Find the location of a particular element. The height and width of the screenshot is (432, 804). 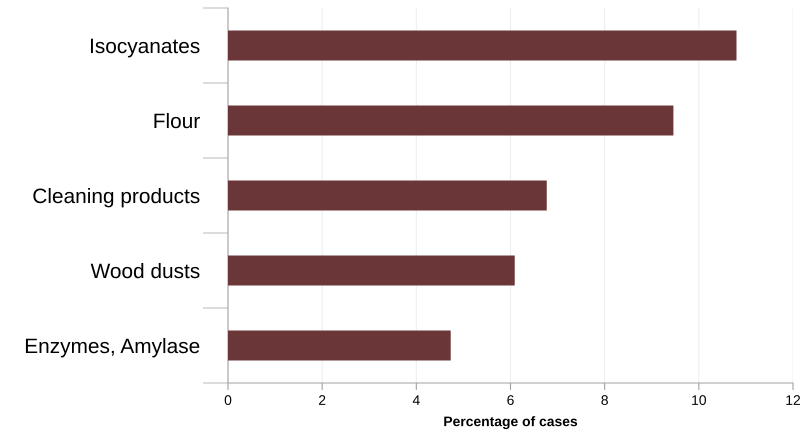

y-tick-label: Isocyanates is located at coordinates (145, 48).